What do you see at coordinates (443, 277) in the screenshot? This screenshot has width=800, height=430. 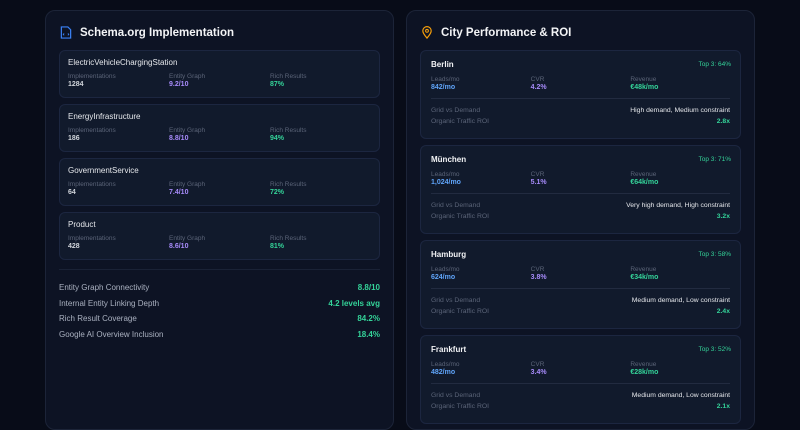 I see `leads-value: 624/mo` at bounding box center [443, 277].